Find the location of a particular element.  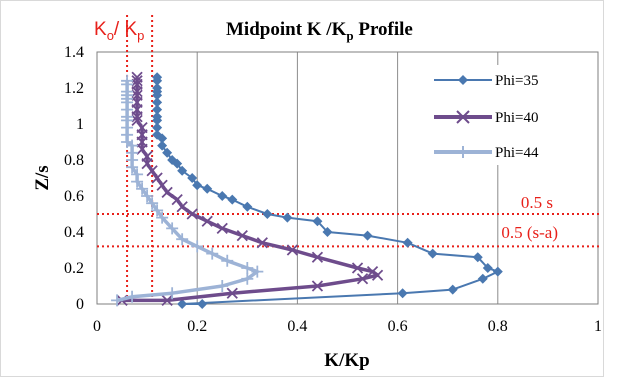

chart-title-main: Midpoint K /K is located at coordinates (286, 29).